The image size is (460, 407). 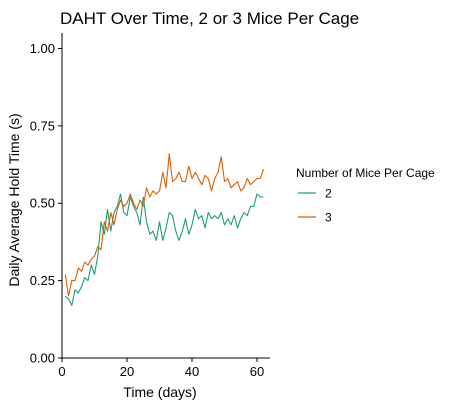 What do you see at coordinates (127, 371) in the screenshot?
I see `x-tick-label: 20` at bounding box center [127, 371].